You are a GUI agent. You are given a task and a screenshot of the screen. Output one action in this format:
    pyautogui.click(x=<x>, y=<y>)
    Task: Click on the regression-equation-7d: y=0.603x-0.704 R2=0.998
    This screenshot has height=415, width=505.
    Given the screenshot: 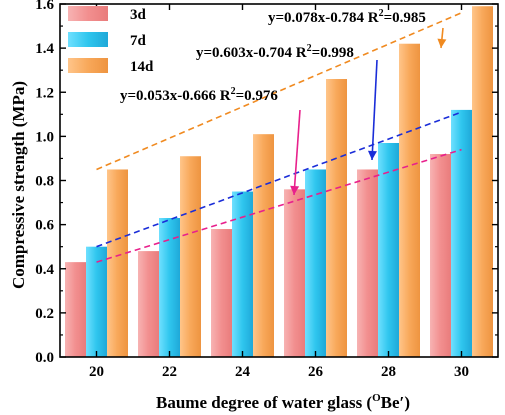 What is the action you would take?
    pyautogui.click(x=275, y=52)
    